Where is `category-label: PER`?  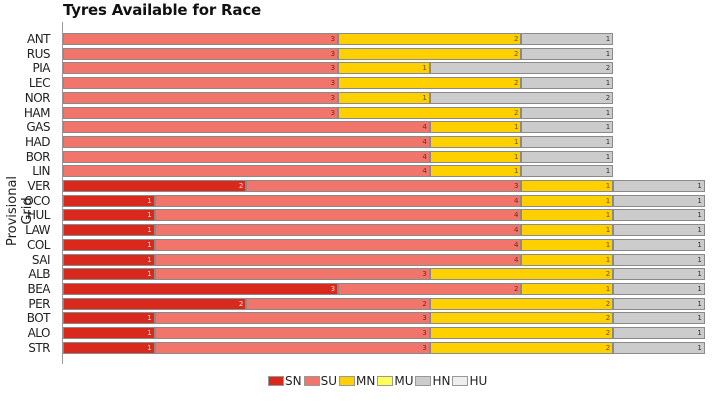
category-label: PER is located at coordinates (39, 303).